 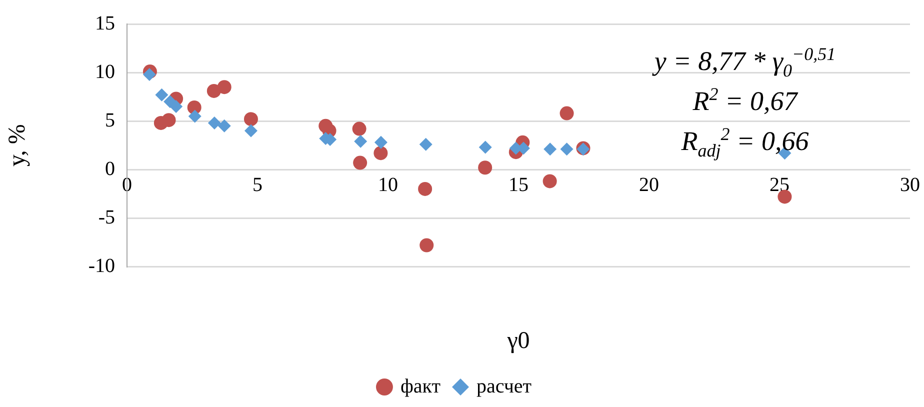 I want to click on y-tick-label: -10, so click(x=101, y=265).